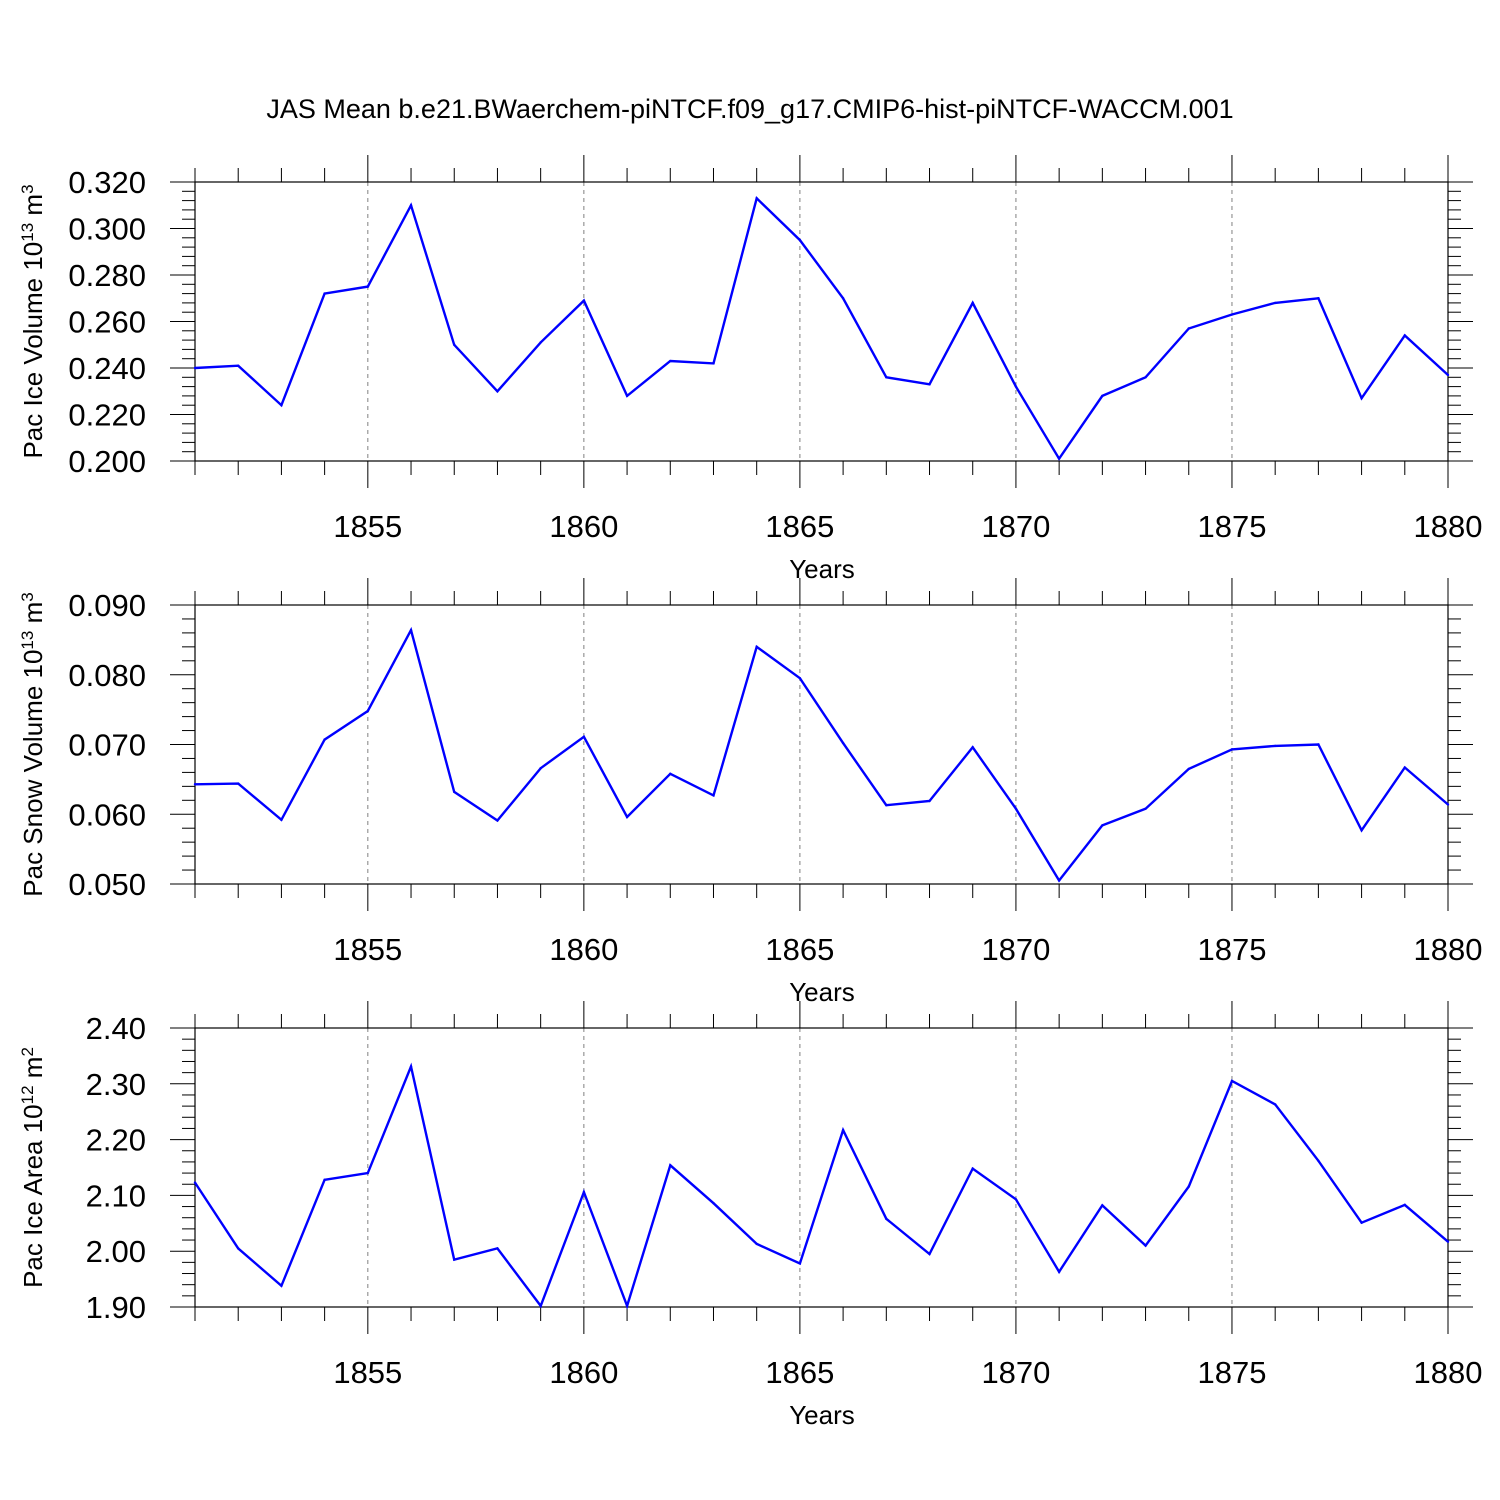 This screenshot has width=1500, height=1500. Describe the element at coordinates (107, 745) in the screenshot. I see `y-tick-label: 0.070` at that location.